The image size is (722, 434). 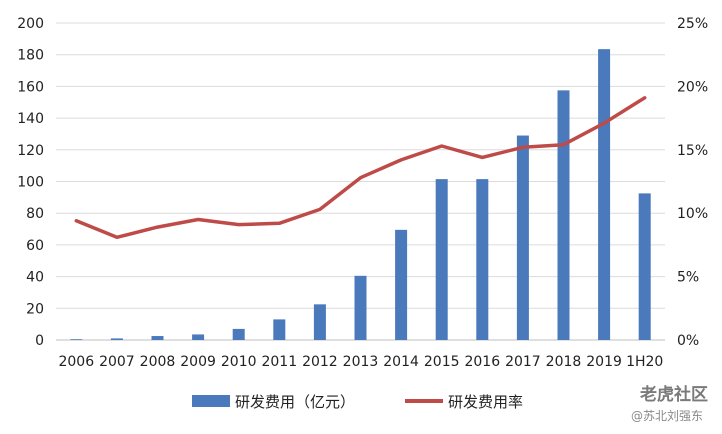 What do you see at coordinates (564, 362) in the screenshot?
I see `x-tick-label: 2018` at bounding box center [564, 362].